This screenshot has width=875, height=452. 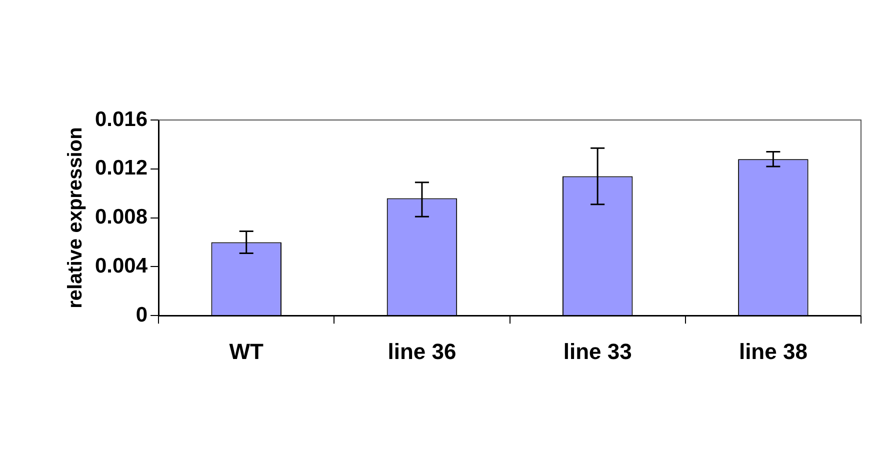 What do you see at coordinates (597, 351) in the screenshot?
I see `x-tick-label: line 33` at bounding box center [597, 351].